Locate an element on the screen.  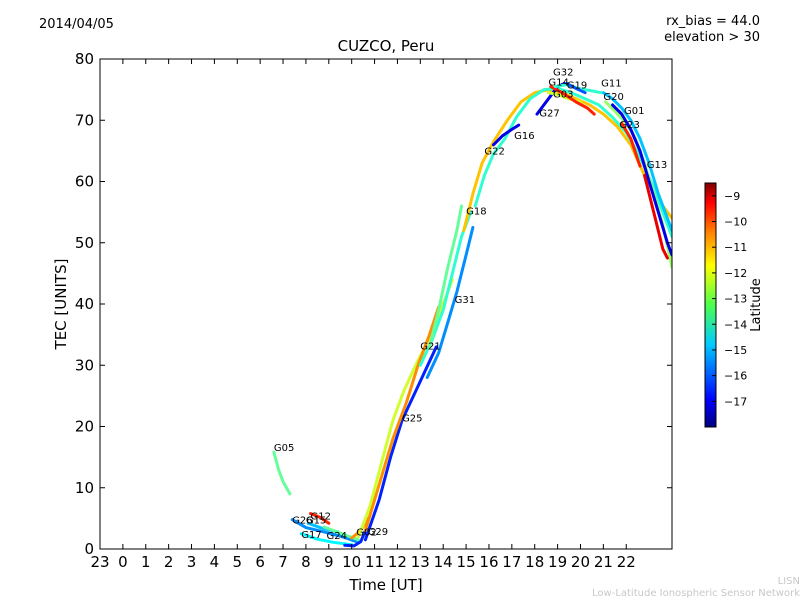
colorbar-tick-label: −12 is located at coordinates (735, 273).